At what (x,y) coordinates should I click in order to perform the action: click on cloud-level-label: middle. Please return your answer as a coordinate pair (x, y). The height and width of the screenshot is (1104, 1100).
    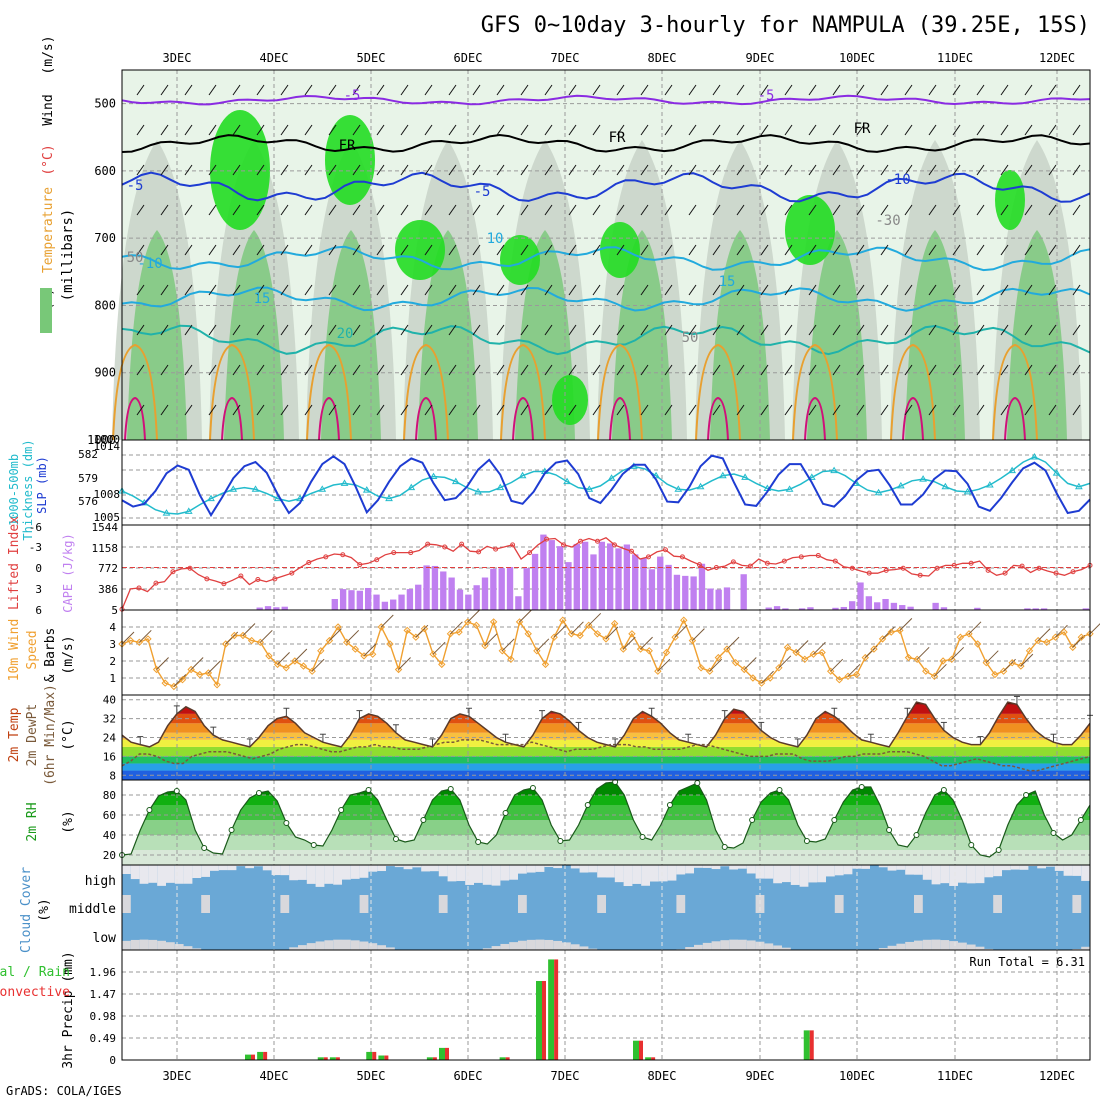
    Looking at the image, I should click on (92, 909).